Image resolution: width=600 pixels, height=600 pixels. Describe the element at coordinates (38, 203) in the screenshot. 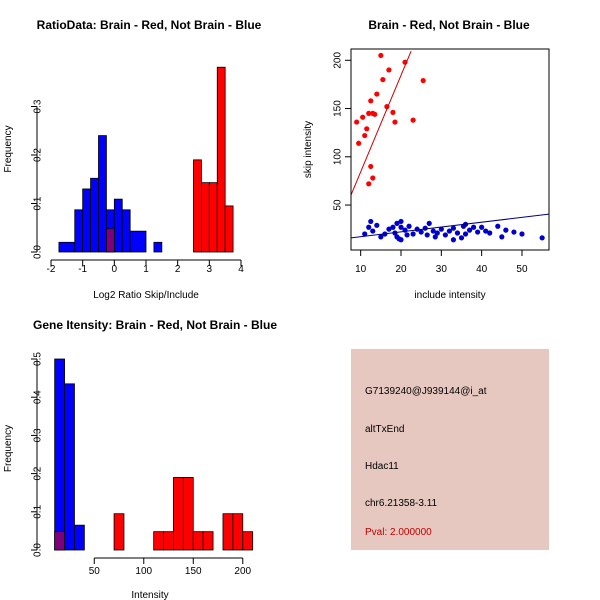

I see `ratio-y-tick-label-1: 0.1` at that location.